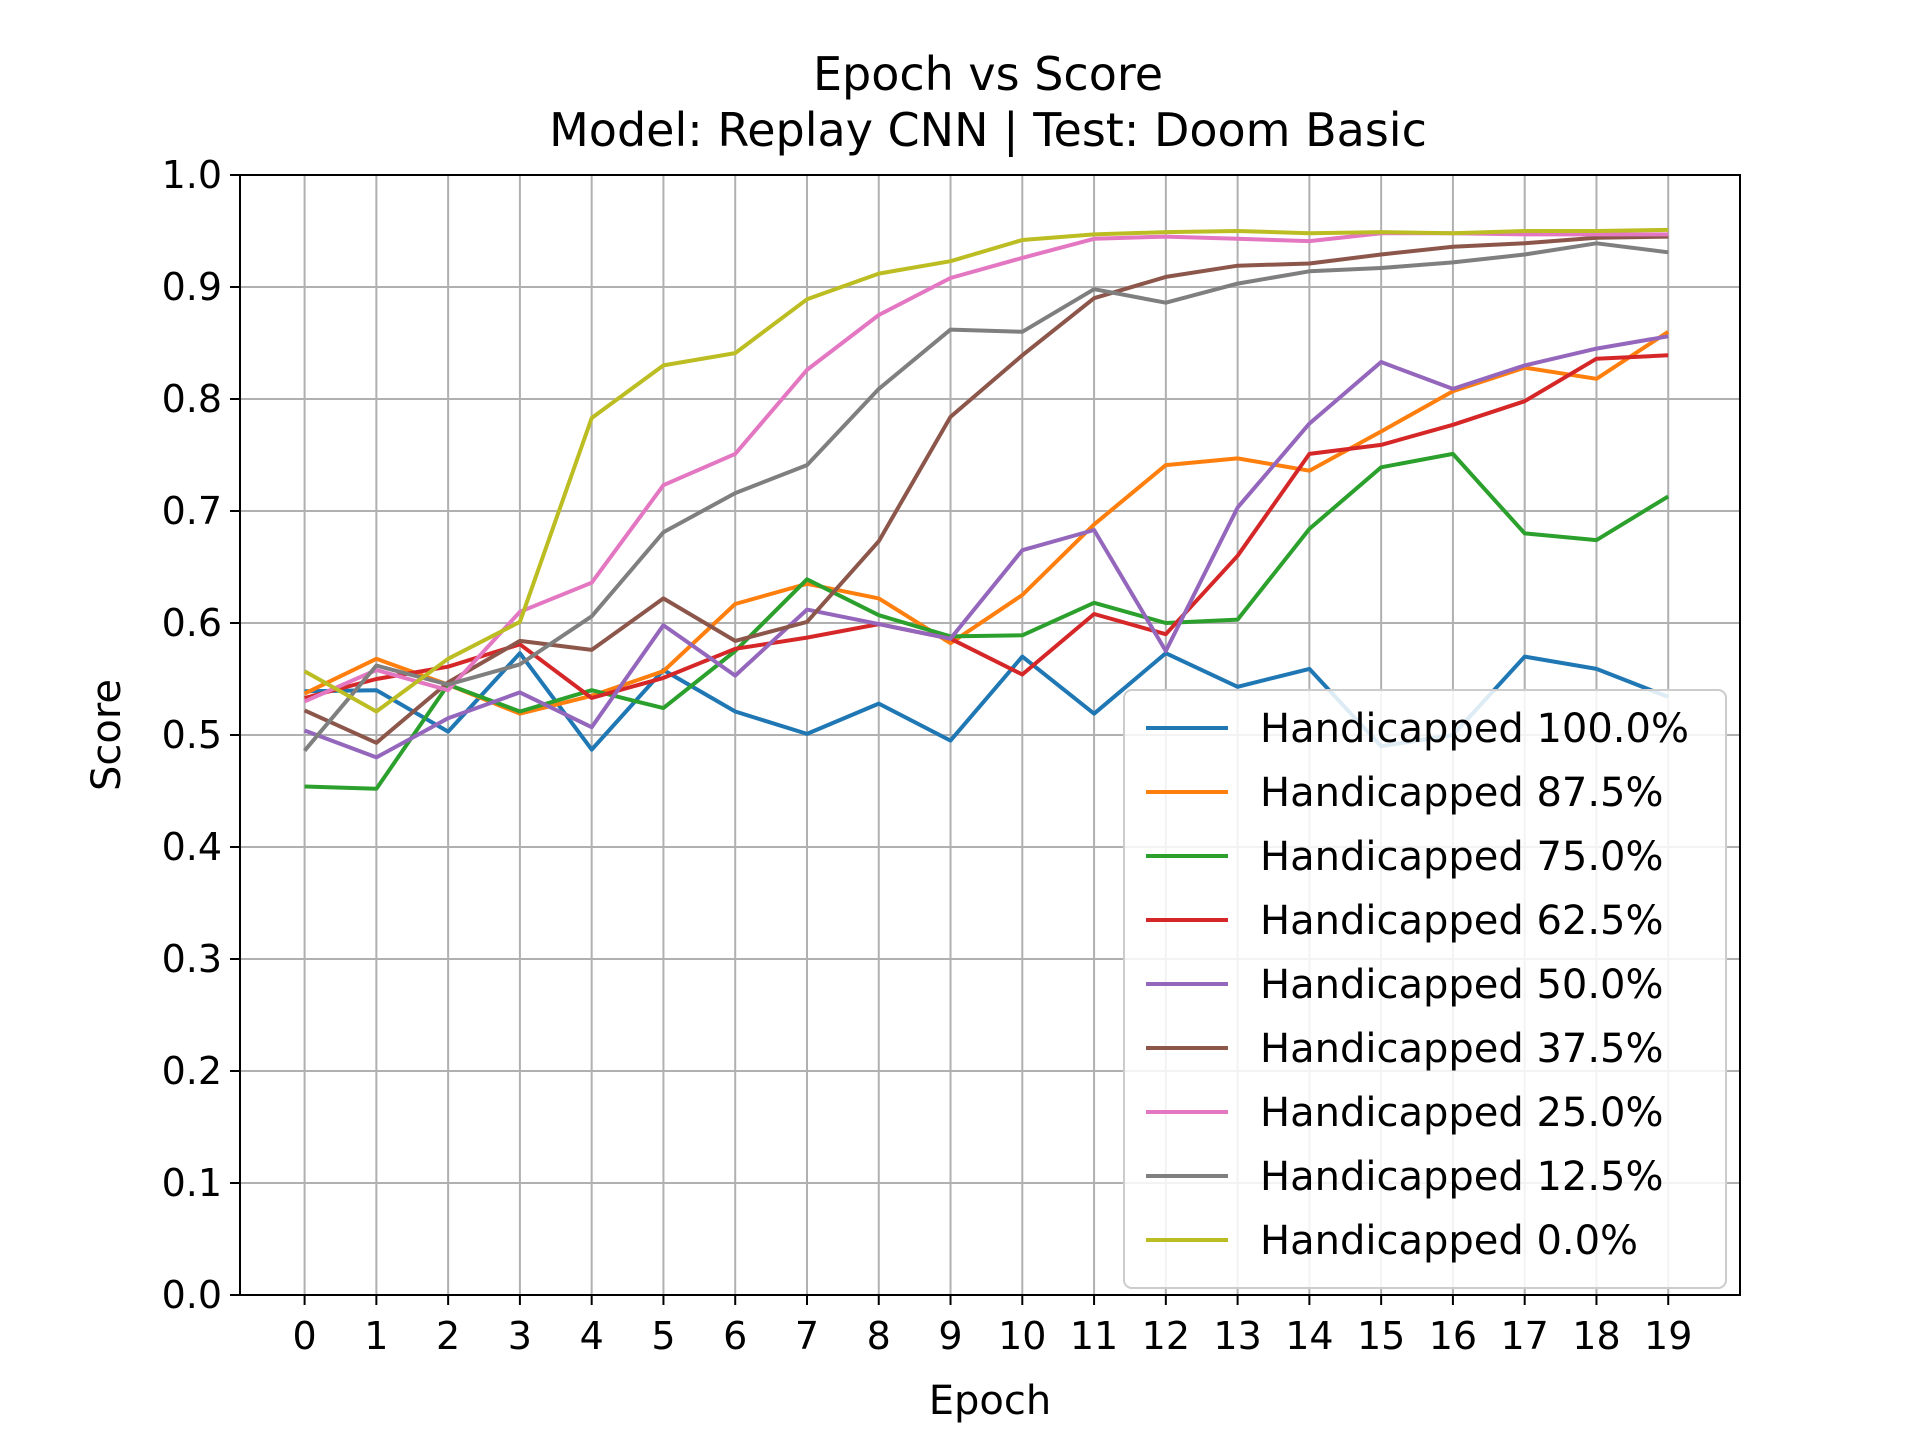 The width and height of the screenshot is (1920, 1440). I want to click on x-tick-label: 5, so click(663, 1336).